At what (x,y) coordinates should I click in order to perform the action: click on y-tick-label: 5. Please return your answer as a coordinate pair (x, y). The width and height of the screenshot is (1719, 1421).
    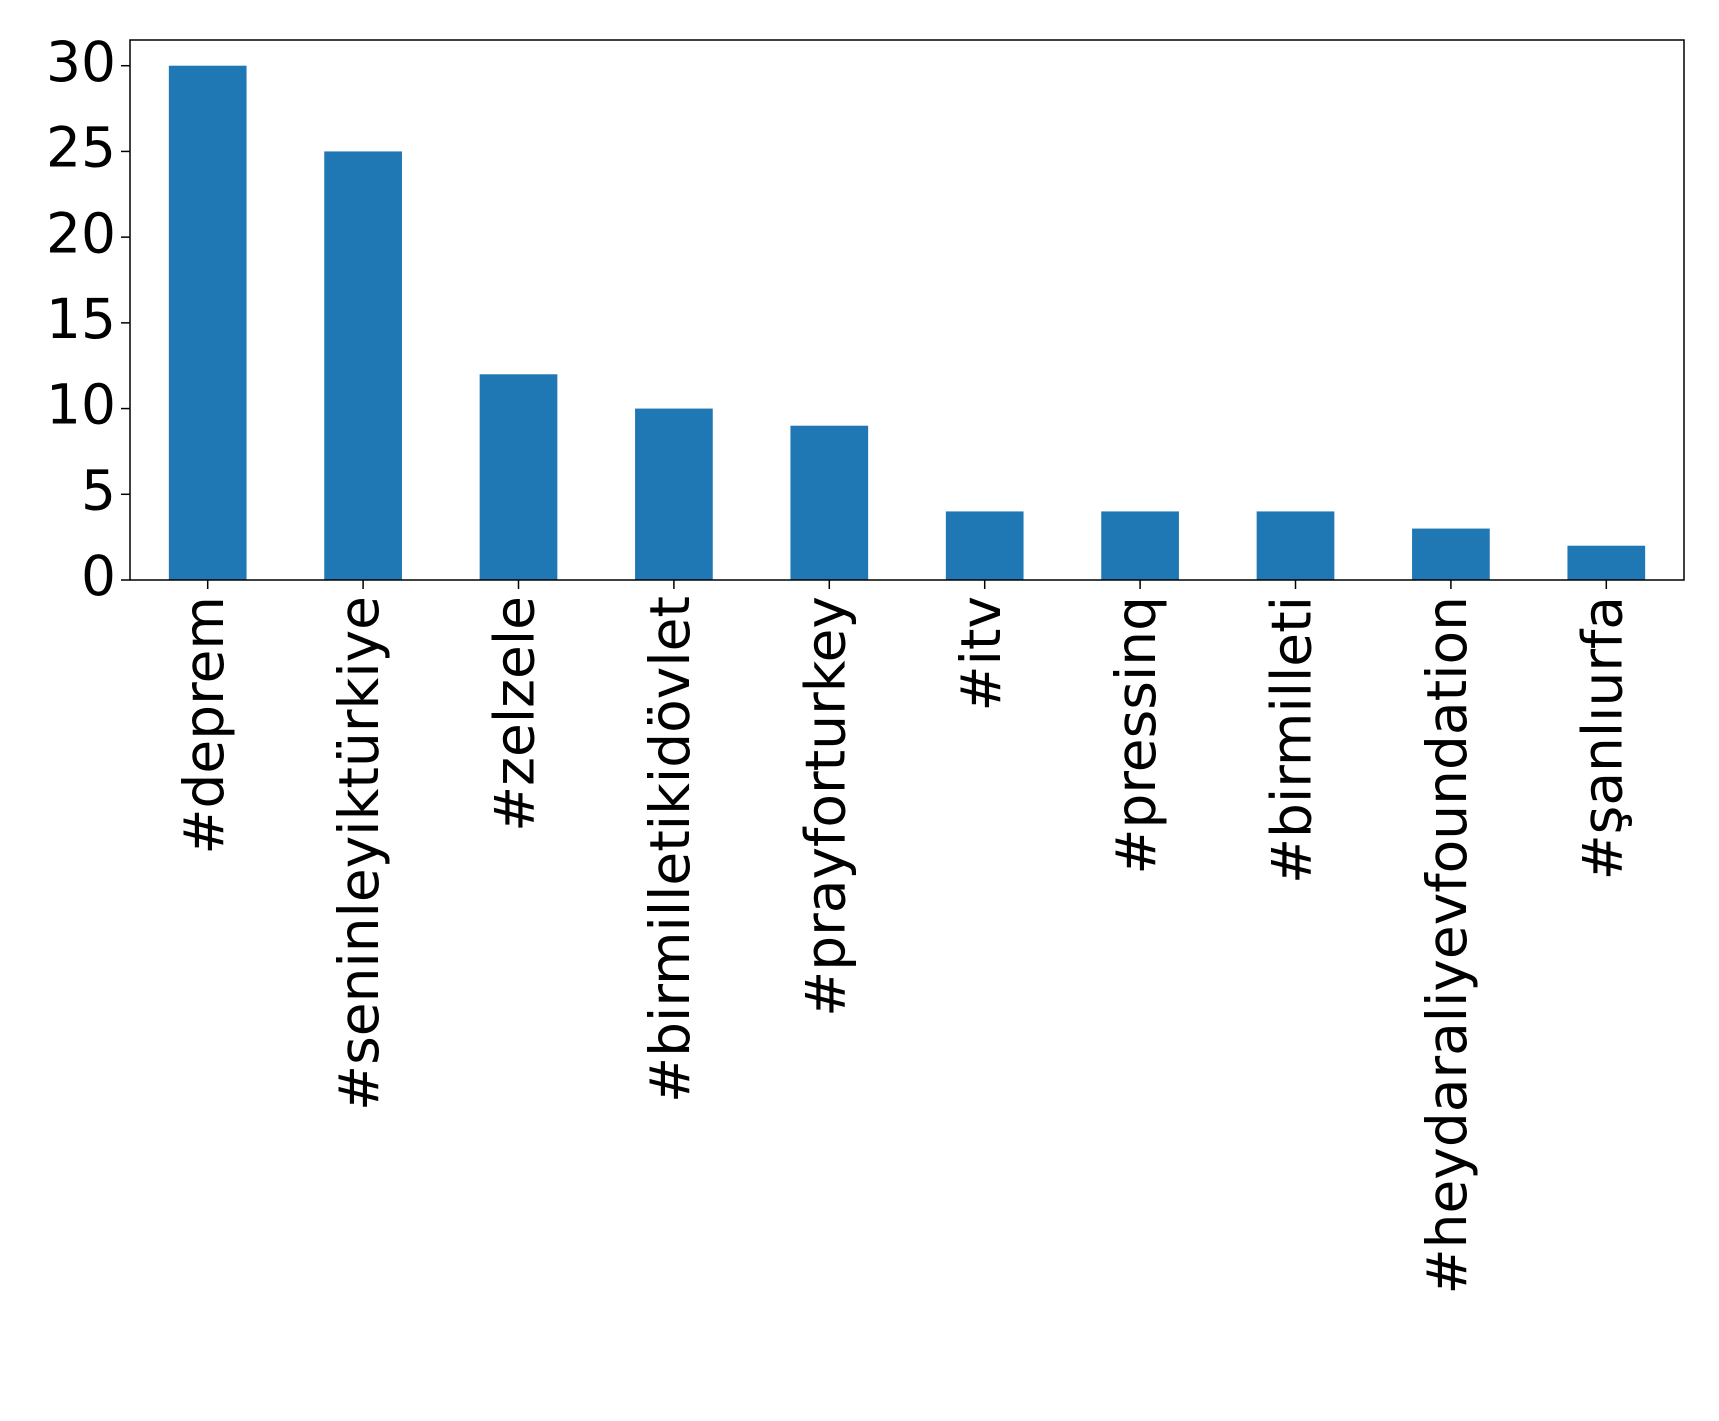
    Looking at the image, I should click on (98, 490).